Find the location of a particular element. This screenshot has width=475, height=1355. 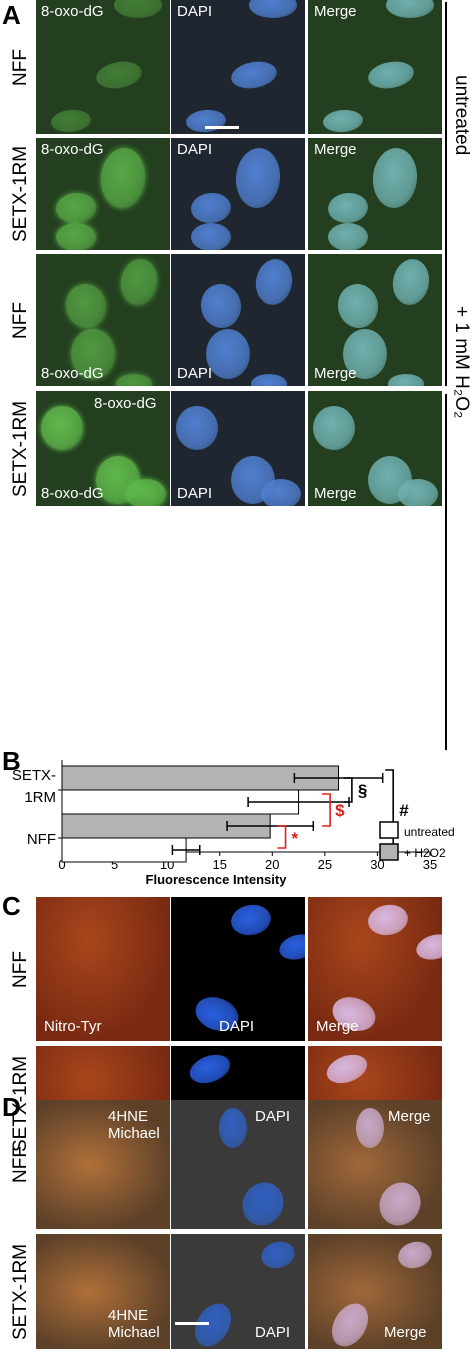

side-label-h2o2-text: + 1 mM H₂O₂ is located at coordinates (461, 362).